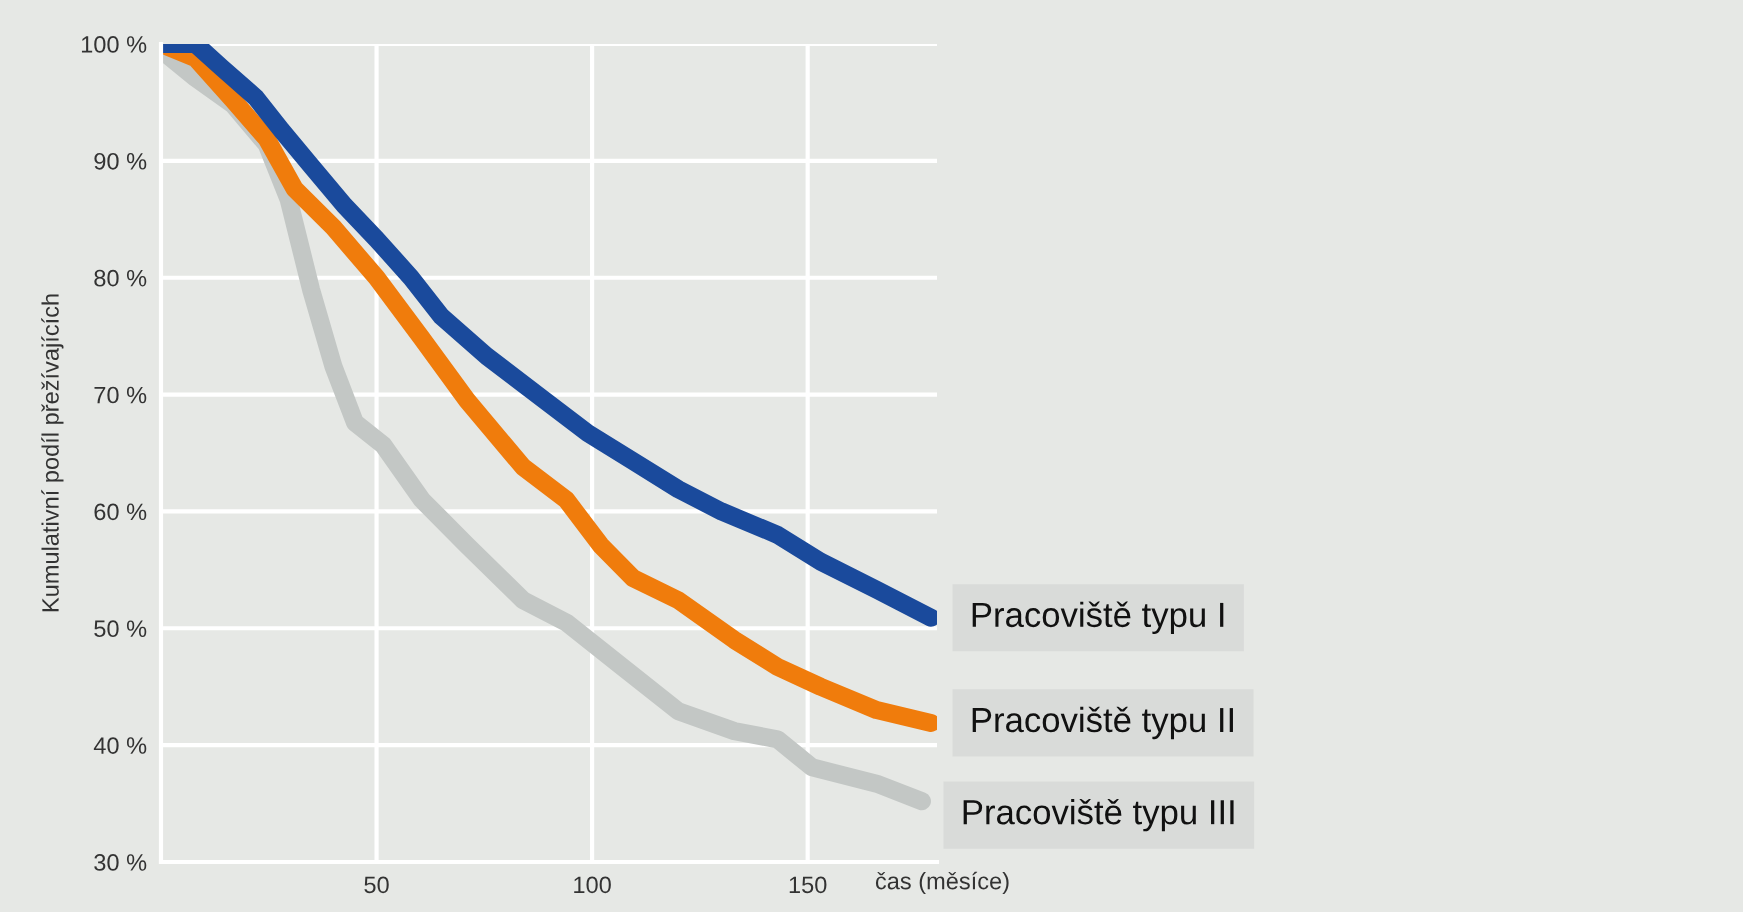  What do you see at coordinates (808, 885) in the screenshot?
I see `x-tick-label: 150` at bounding box center [808, 885].